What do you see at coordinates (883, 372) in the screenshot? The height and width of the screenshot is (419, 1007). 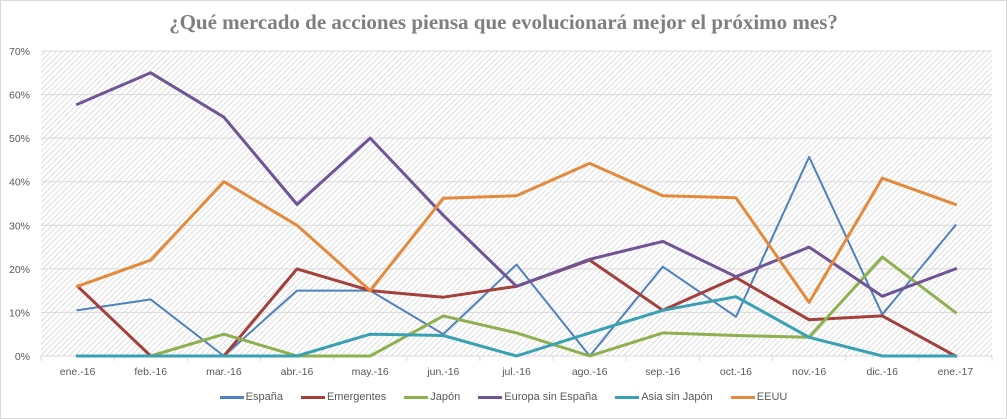 I see `x-tick-label: dic.-16` at bounding box center [883, 372].